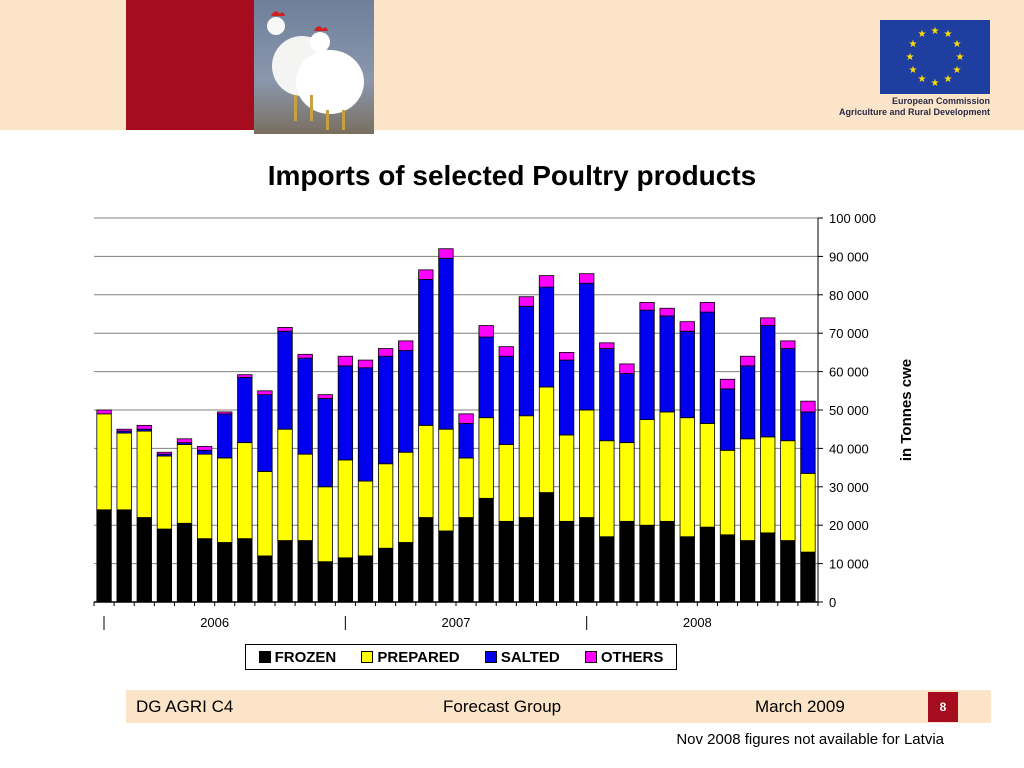  I want to click on footer-date: March 2009, so click(800, 706).